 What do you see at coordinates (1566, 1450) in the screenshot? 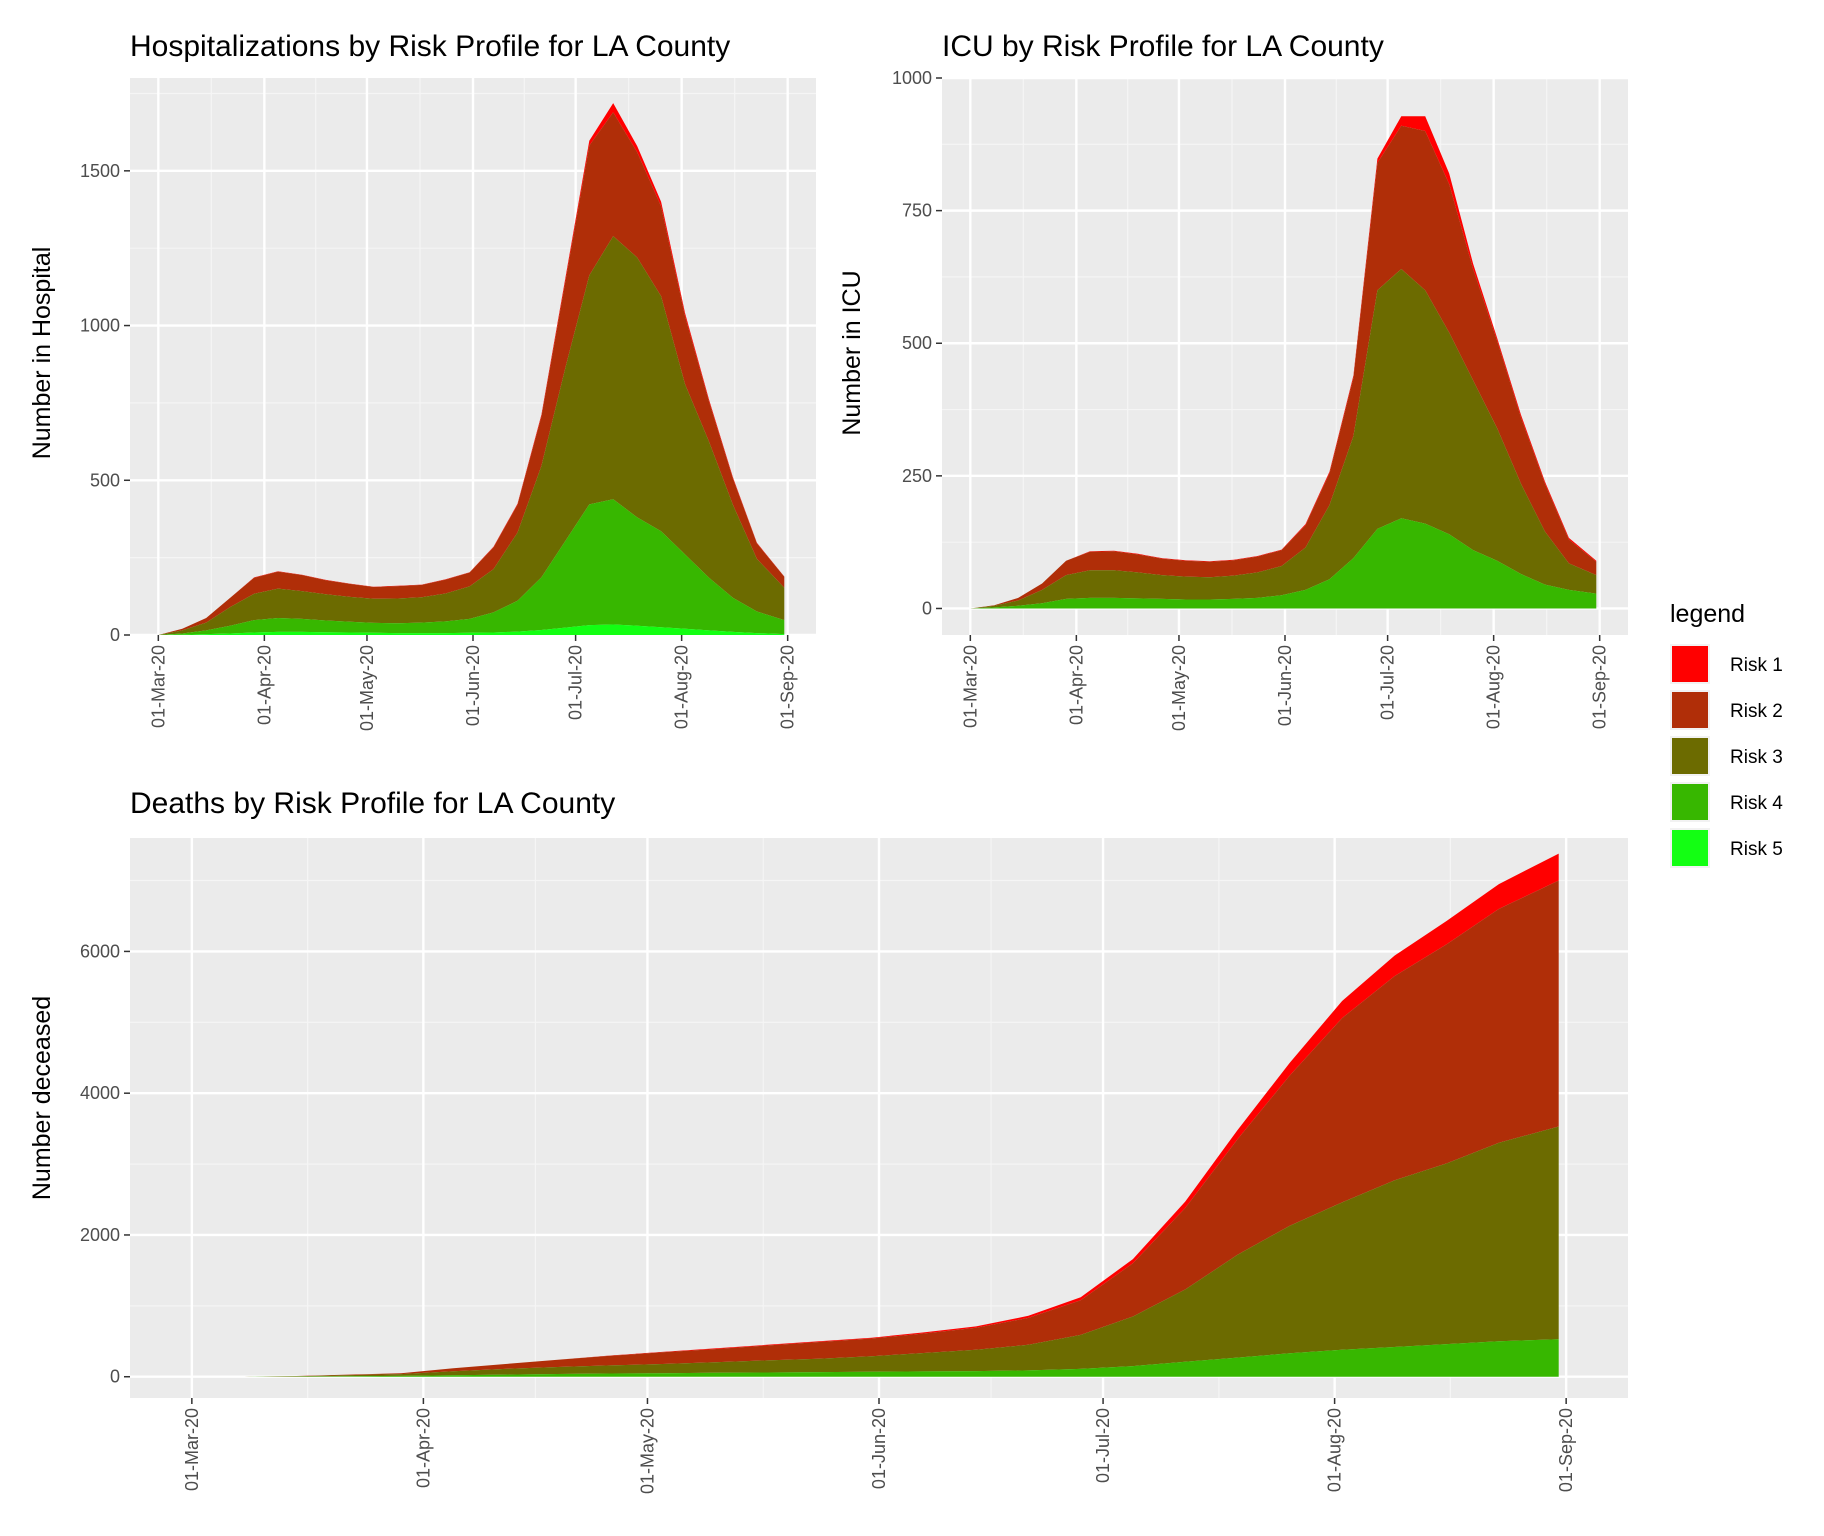
I see `deaths-x-tick-label: 01-Sep-20` at bounding box center [1566, 1450].